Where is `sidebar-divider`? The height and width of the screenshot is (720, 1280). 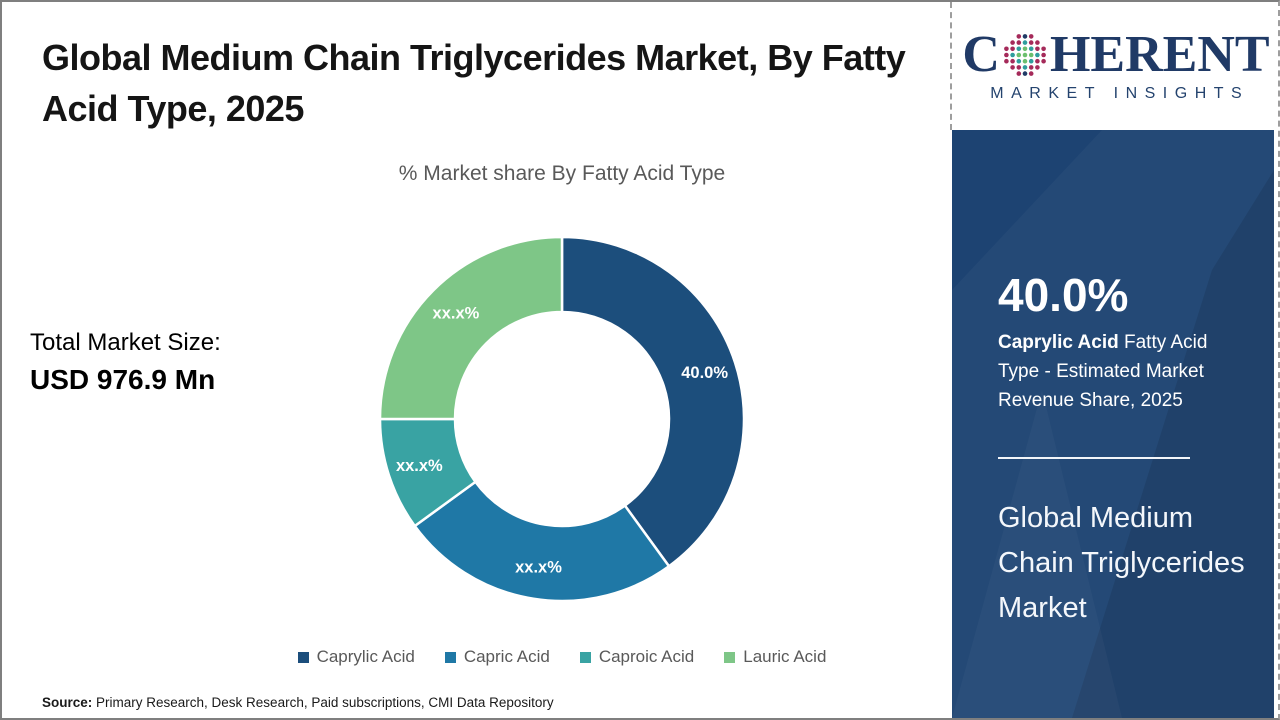 sidebar-divider is located at coordinates (1094, 458).